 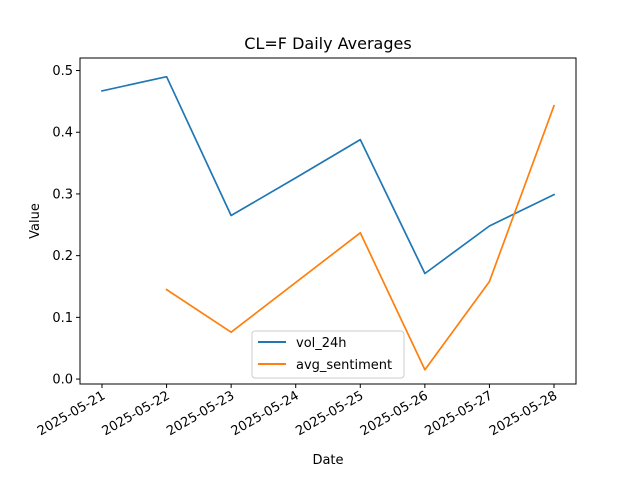 What do you see at coordinates (62, 380) in the screenshot?
I see `y-tick-label: 0.0` at bounding box center [62, 380].